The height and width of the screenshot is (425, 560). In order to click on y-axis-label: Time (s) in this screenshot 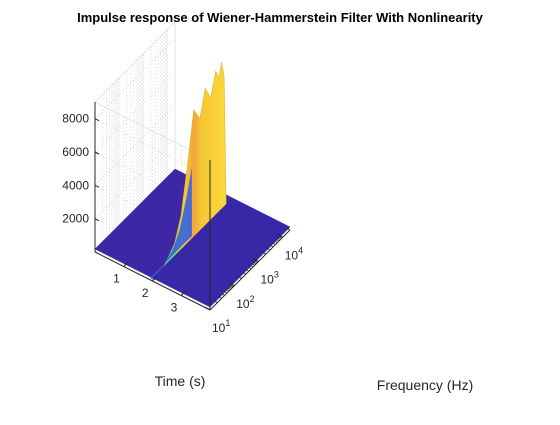, I will do `click(180, 381)`.